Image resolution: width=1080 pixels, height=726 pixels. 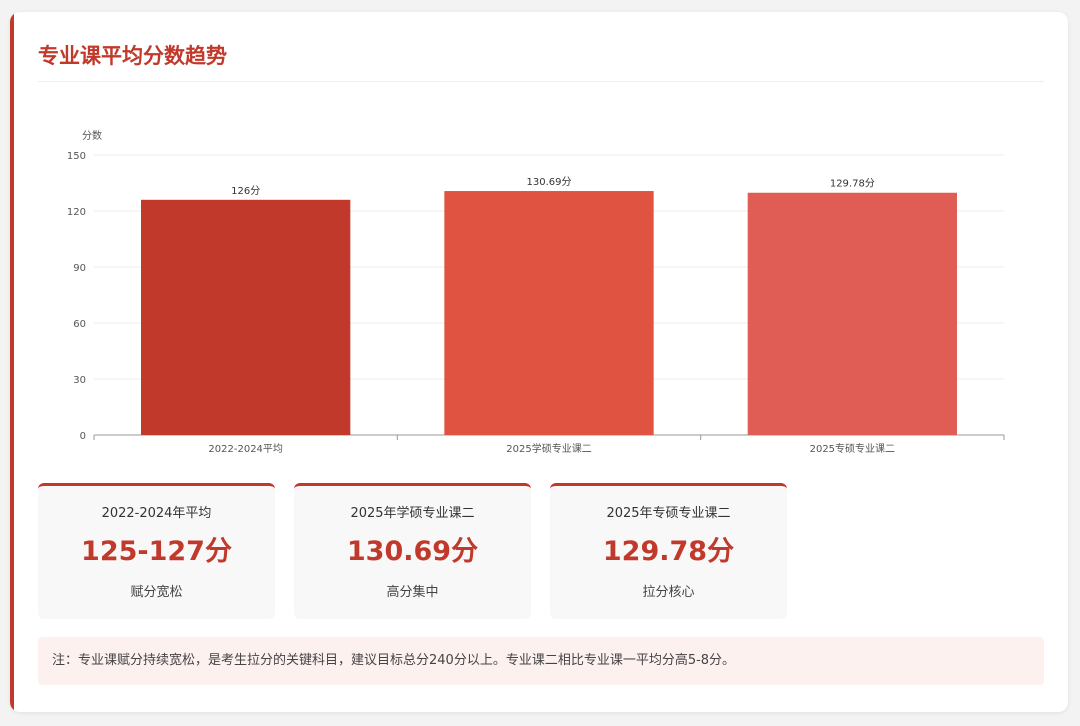 I want to click on card-accent-bar, so click(x=12, y=362).